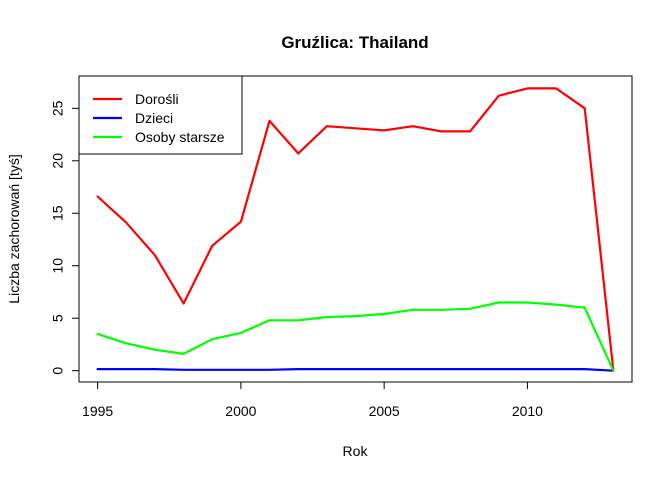 This screenshot has height=480, width=672. What do you see at coordinates (58, 371) in the screenshot?
I see `y-tick-label: 0` at bounding box center [58, 371].